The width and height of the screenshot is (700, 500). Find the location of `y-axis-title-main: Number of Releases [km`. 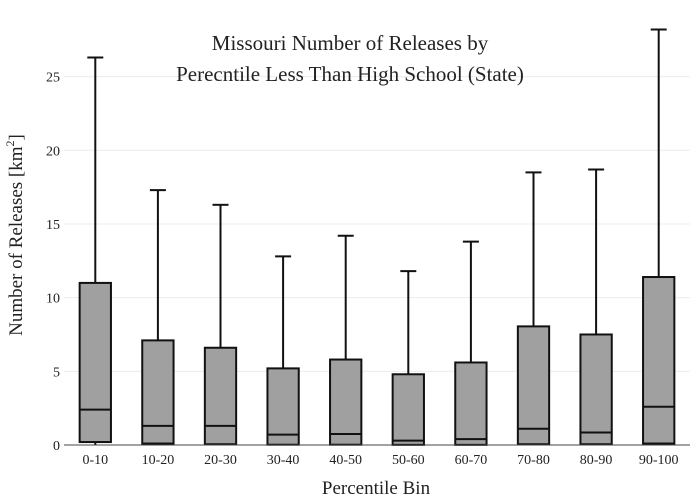

y-axis-title-main: Number of Releases [km is located at coordinates (16, 241).